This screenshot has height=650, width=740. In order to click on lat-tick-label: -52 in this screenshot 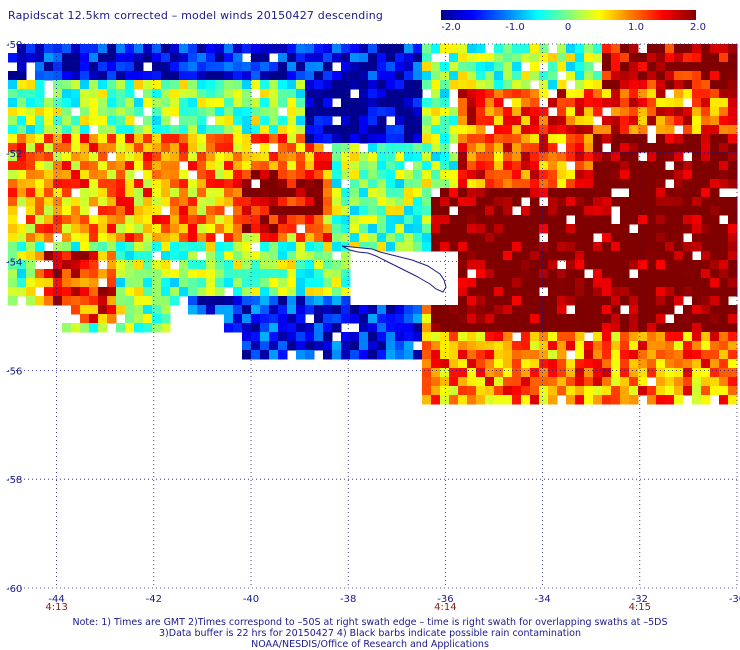, I will do `click(14, 154)`.